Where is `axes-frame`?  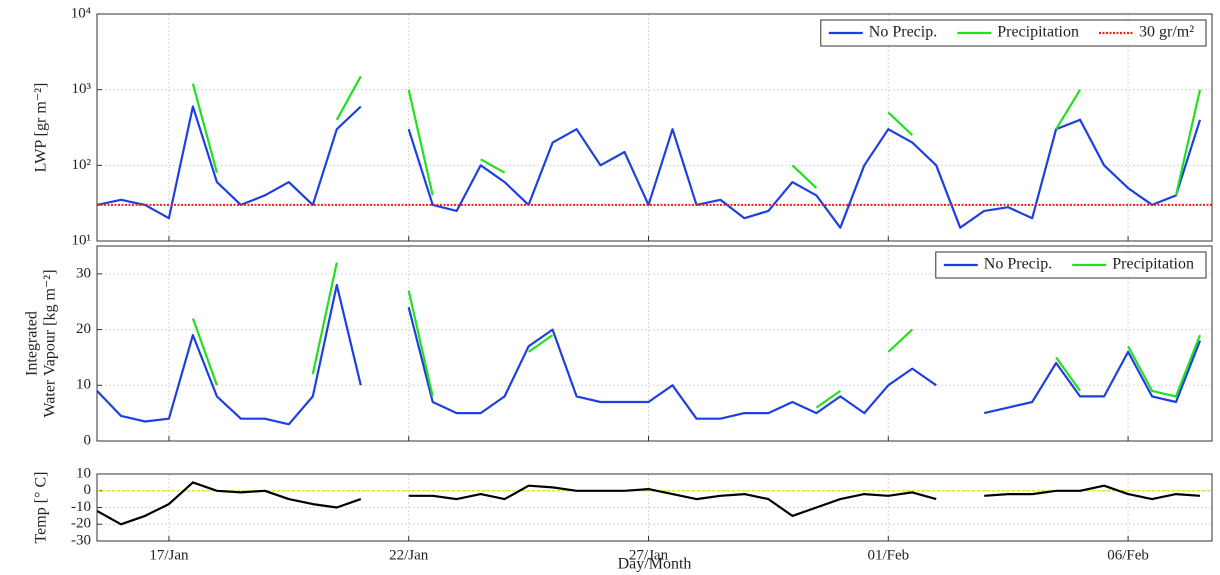
axes-frame is located at coordinates (654, 507).